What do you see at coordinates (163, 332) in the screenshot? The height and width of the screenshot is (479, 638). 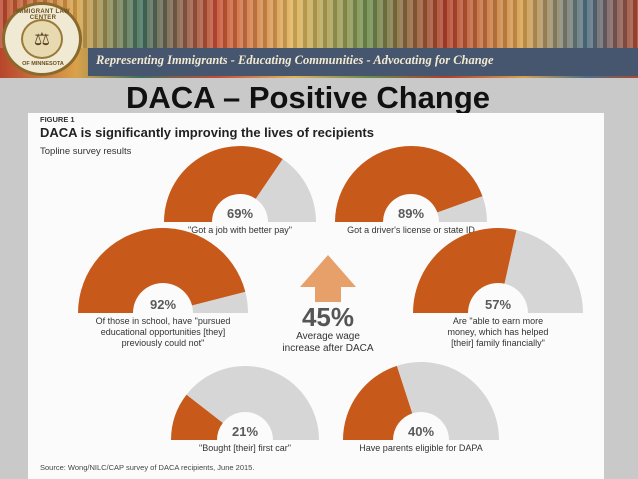 I see `gauge-caption: educational opportunities [they]` at bounding box center [163, 332].